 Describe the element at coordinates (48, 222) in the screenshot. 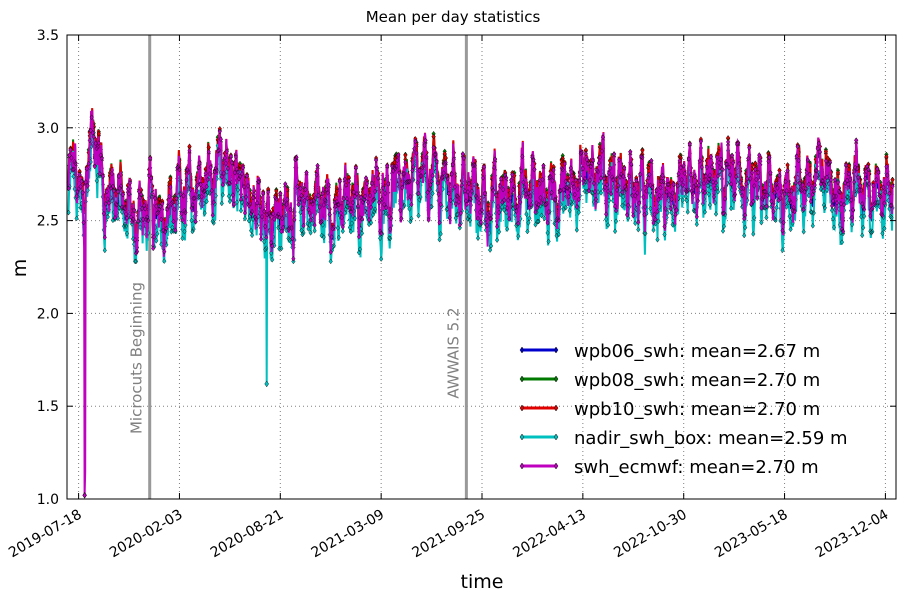

I see `y-tick-label: 2.5` at that location.